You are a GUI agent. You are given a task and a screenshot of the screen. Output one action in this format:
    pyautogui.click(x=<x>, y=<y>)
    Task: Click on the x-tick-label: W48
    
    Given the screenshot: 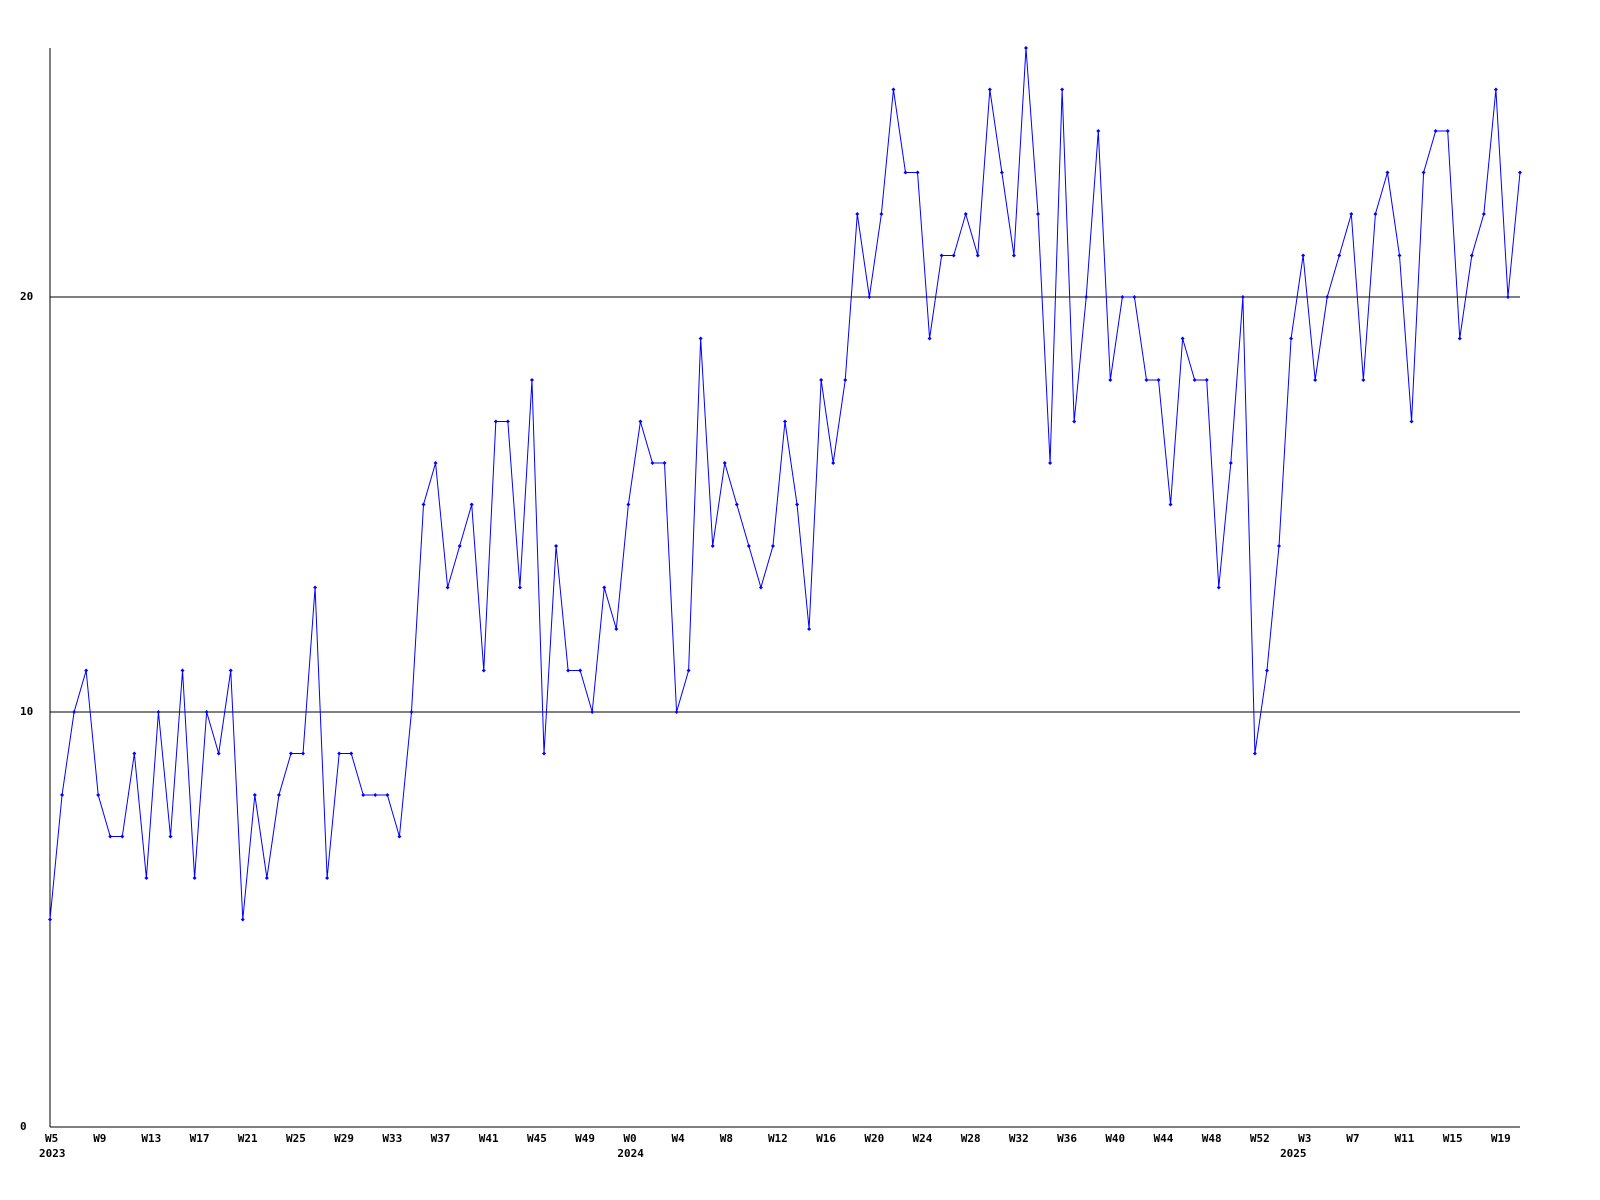 What is the action you would take?
    pyautogui.click(x=1212, y=1138)
    